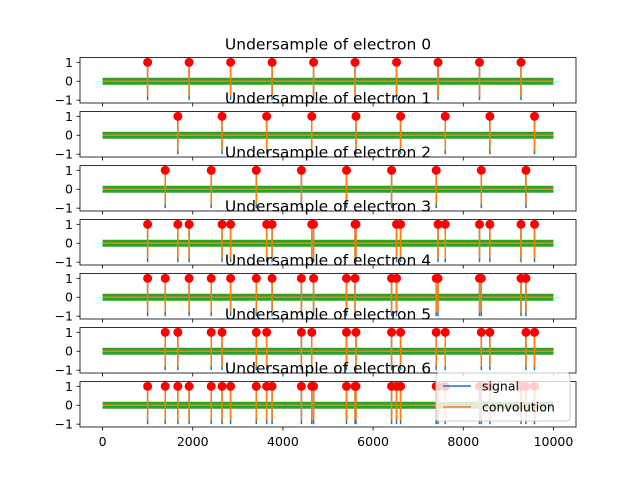 The image size is (640, 480). Describe the element at coordinates (316, 342) in the screenshot. I see `subplot-5: Undersample of electron 5 −1 0 1` at that location.